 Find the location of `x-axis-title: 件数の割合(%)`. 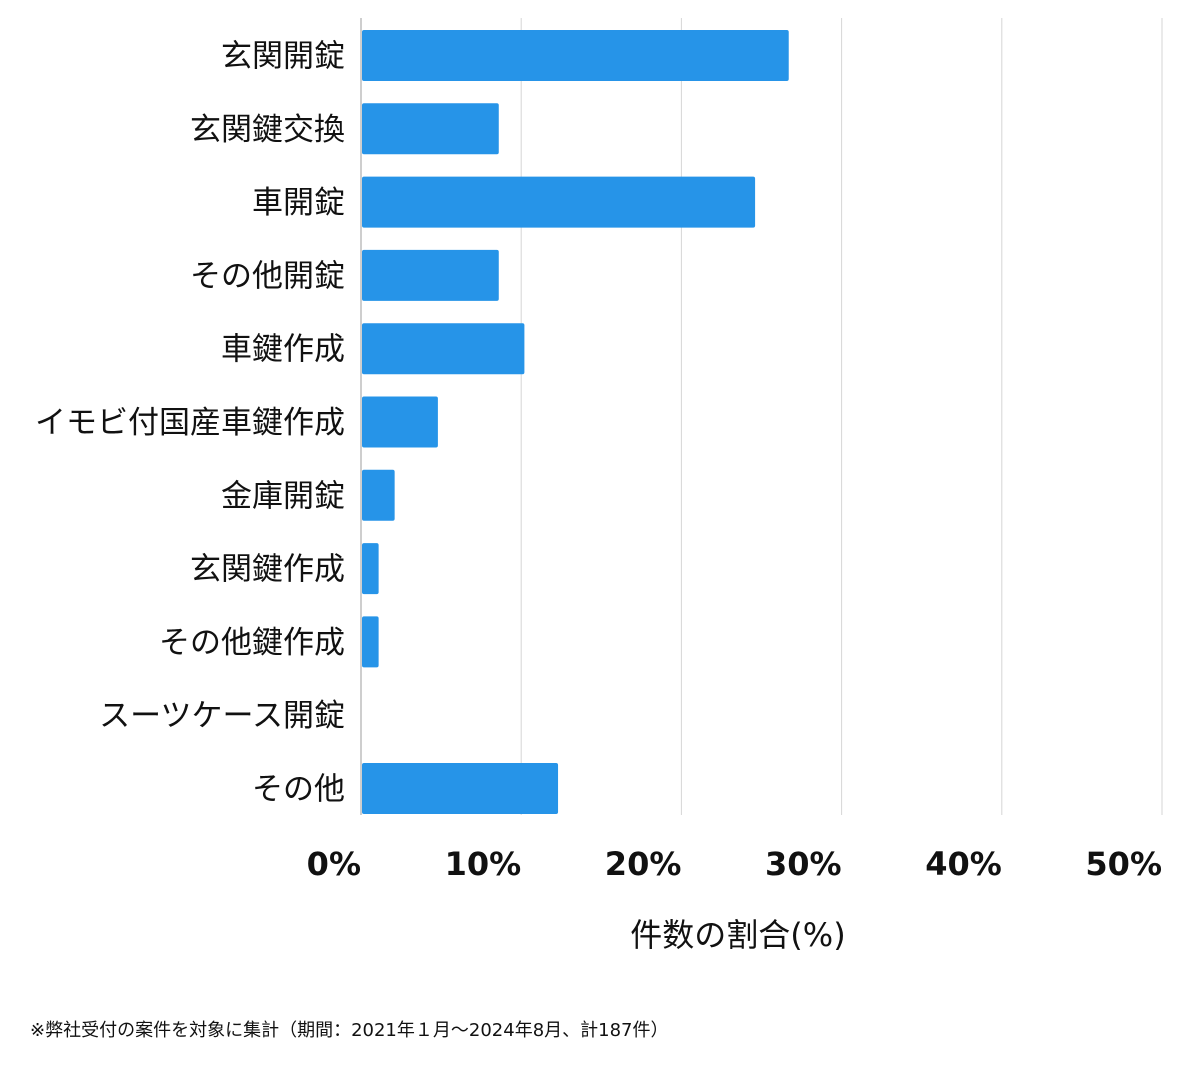

x-axis-title: 件数の割合(%) is located at coordinates (737, 935).